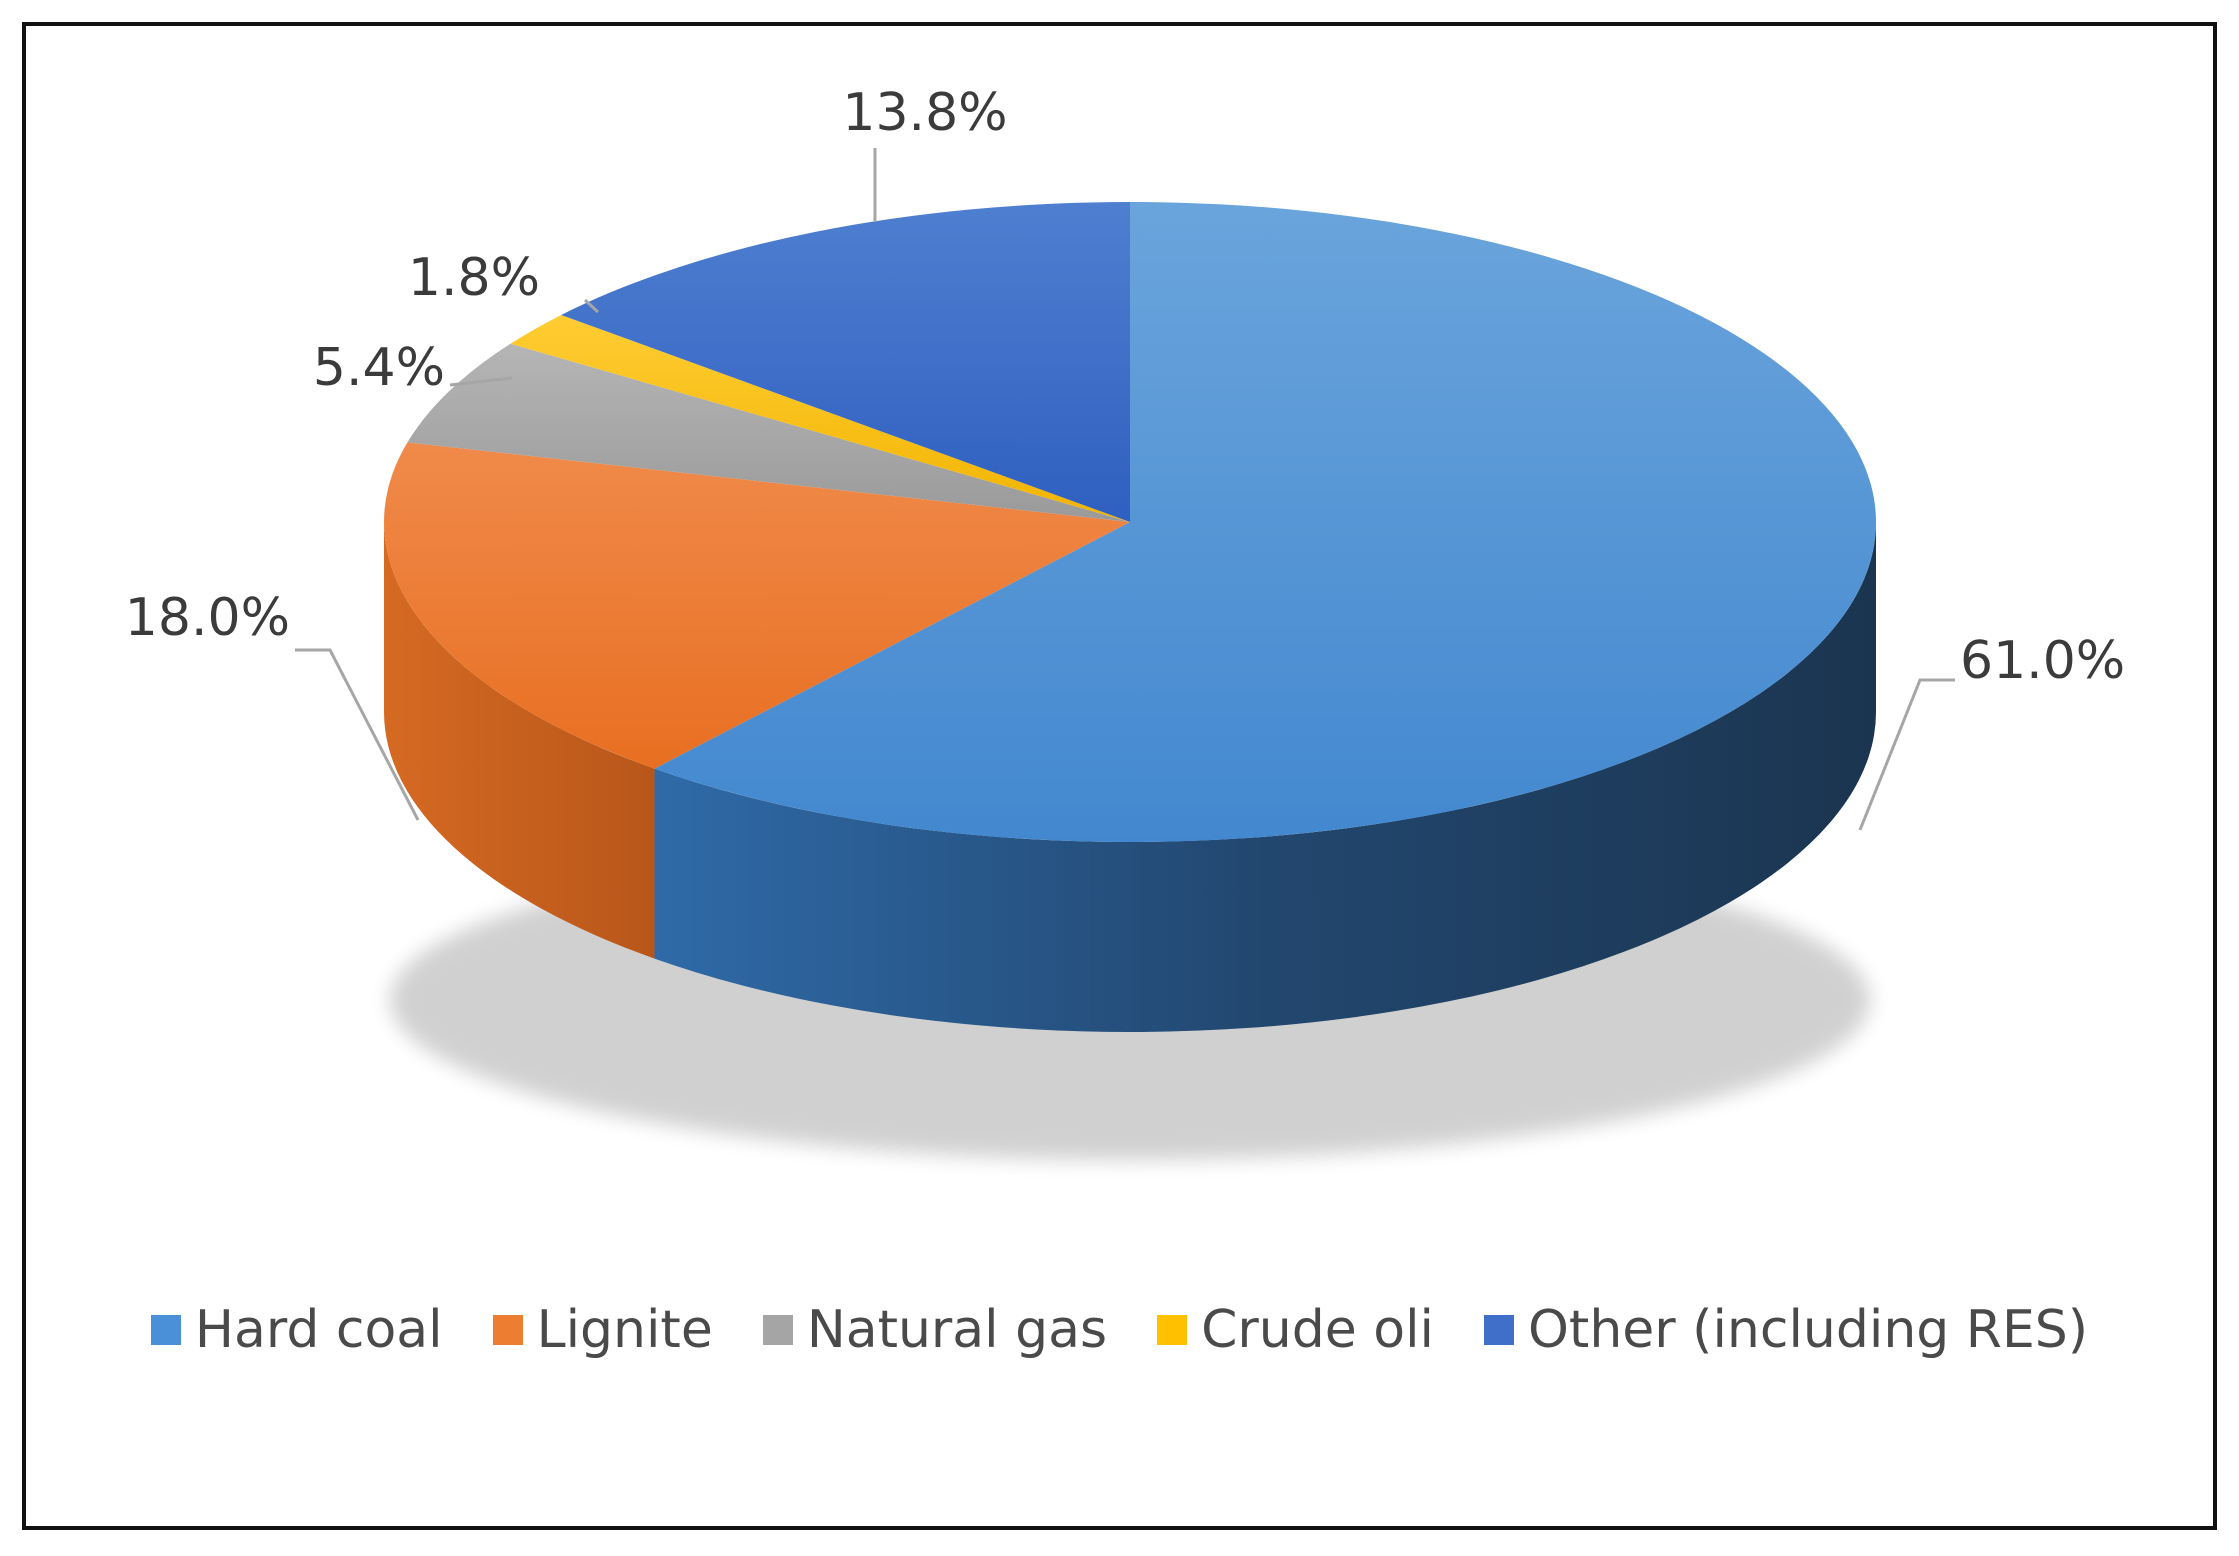 Image resolution: width=2239 pixels, height=1556 pixels. Describe the element at coordinates (1906, 754) in the screenshot. I see `leader-line-hard-coal` at that location.